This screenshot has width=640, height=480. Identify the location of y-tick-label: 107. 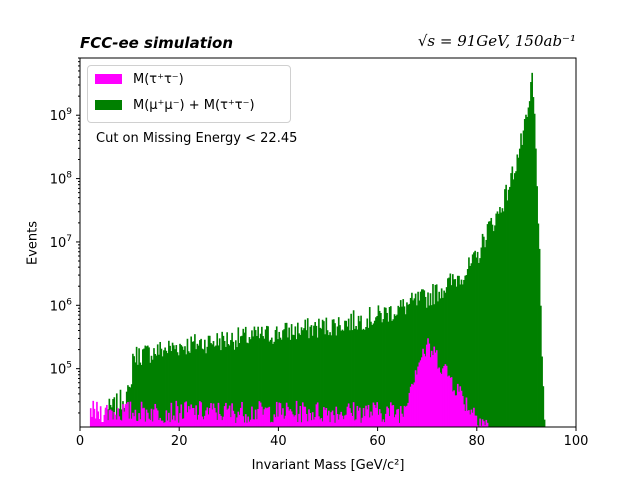
(61, 242).